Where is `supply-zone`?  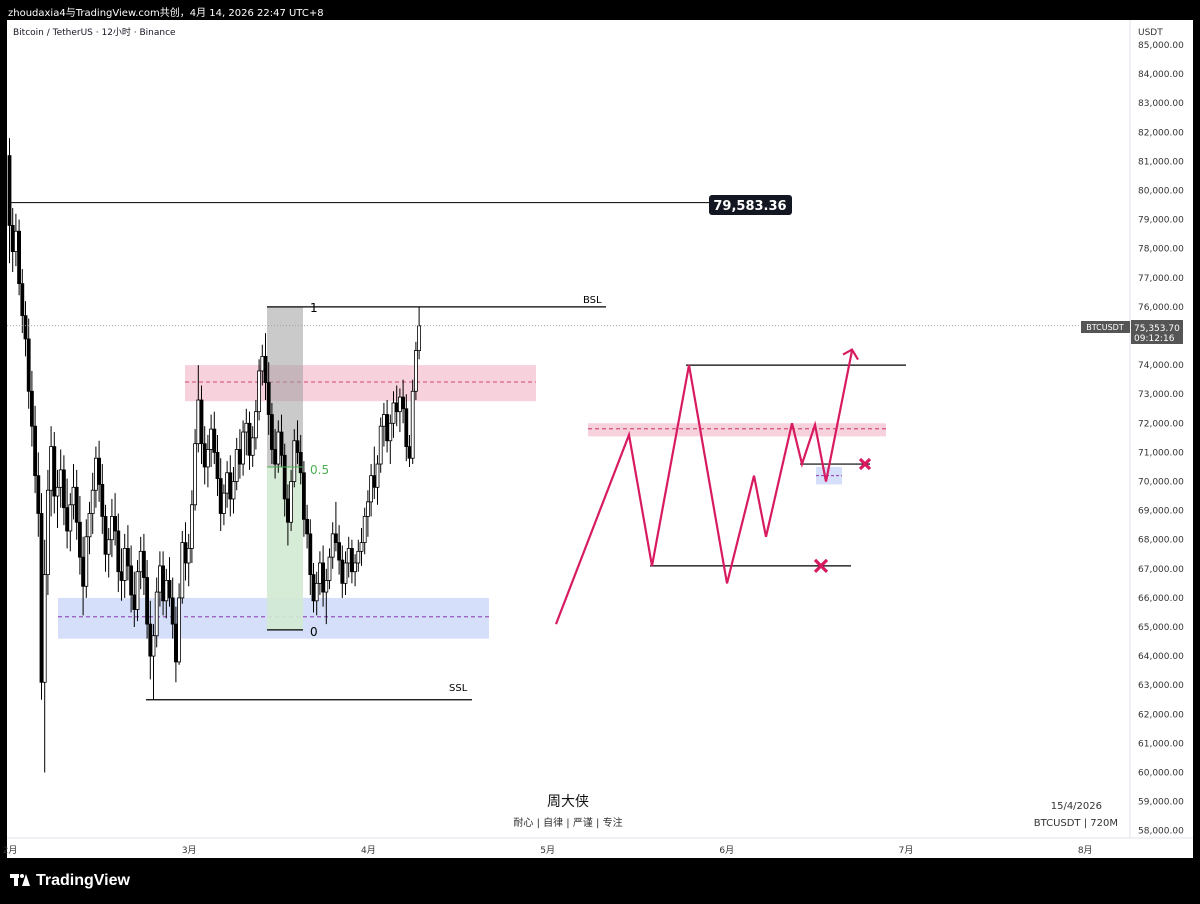
supply-zone is located at coordinates (360, 383).